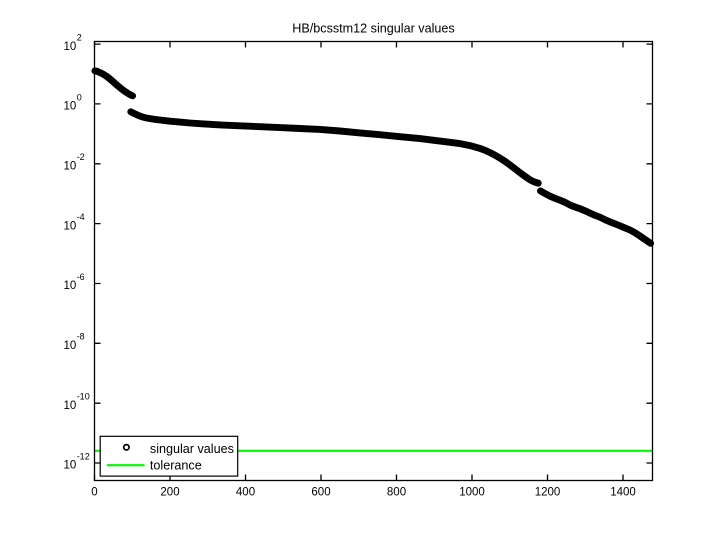  I want to click on svg-text: 800, so click(396, 493).